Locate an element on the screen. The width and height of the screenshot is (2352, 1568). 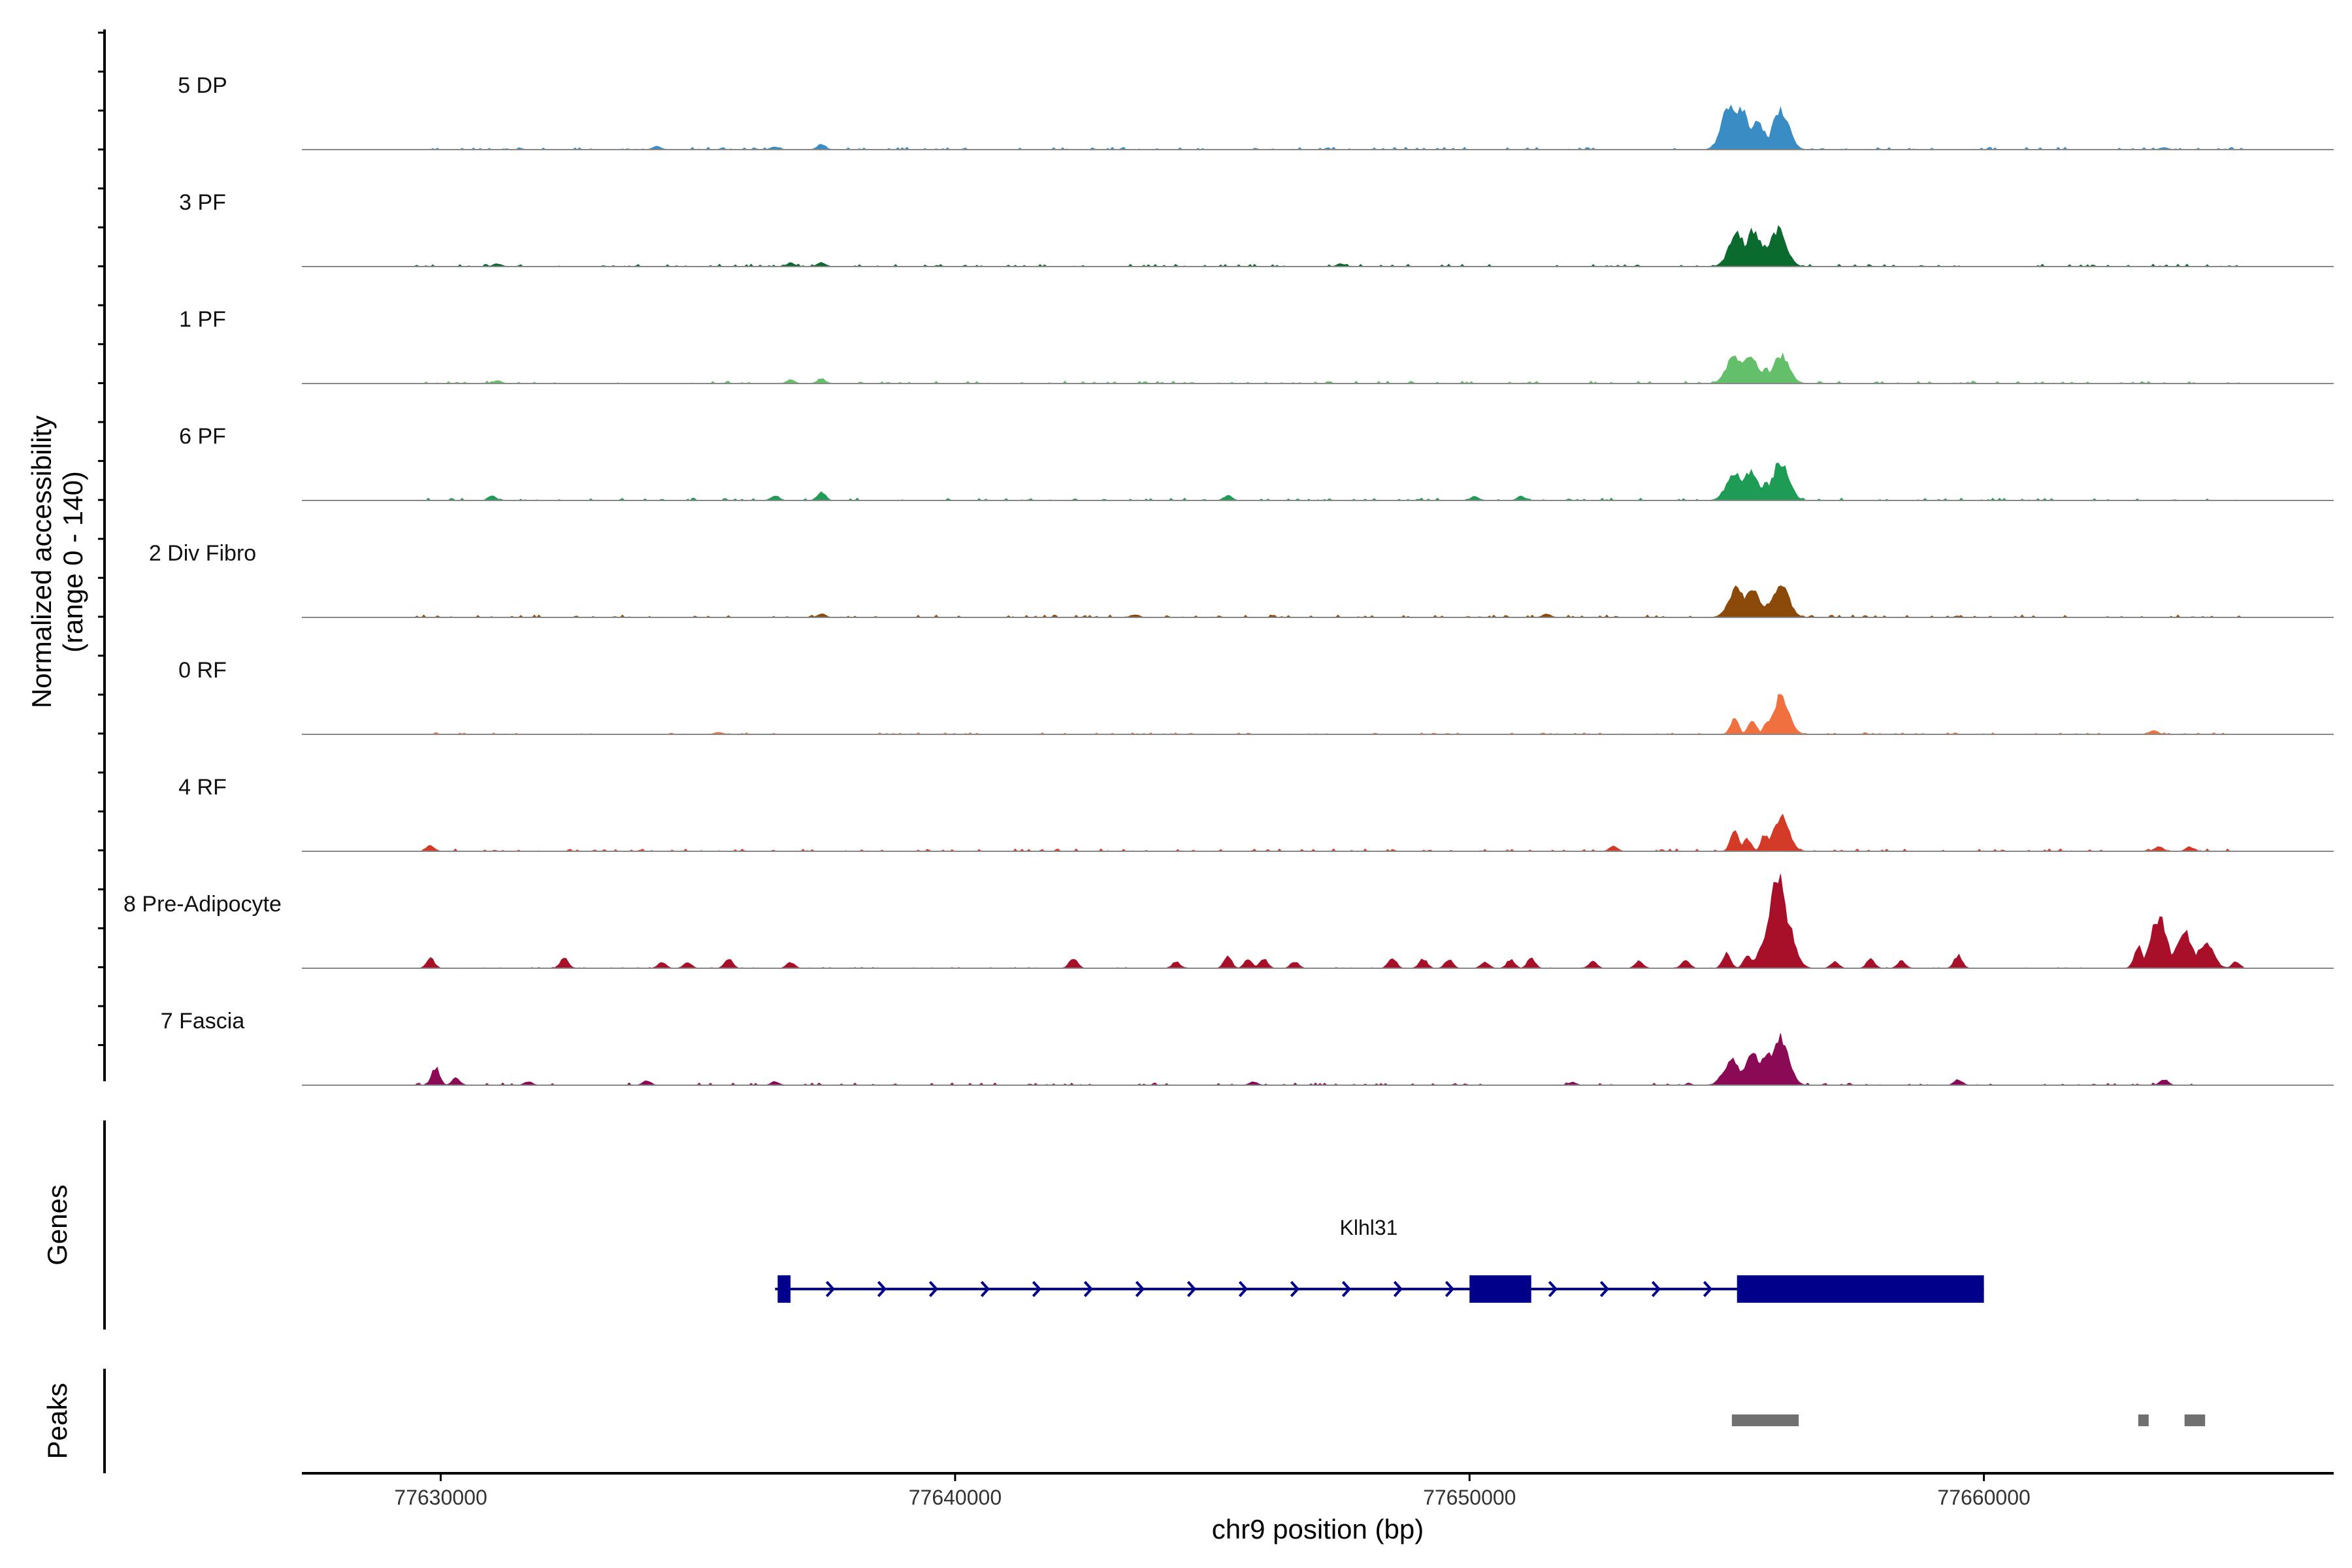
track-label: 0 RF is located at coordinates (202, 670).